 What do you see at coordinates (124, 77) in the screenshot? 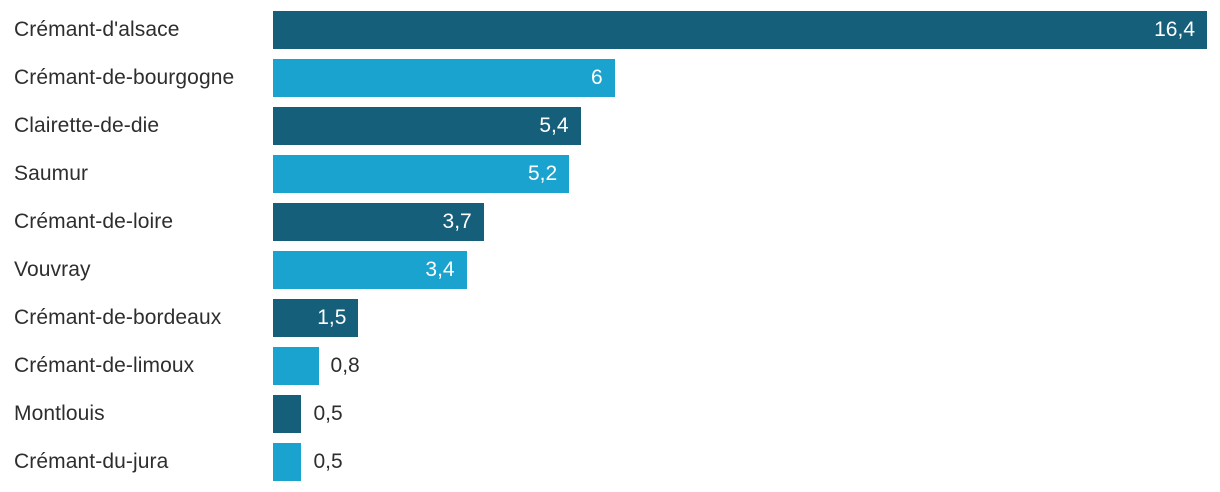
I see `category-label: Crémant-de-bourgogne` at bounding box center [124, 77].